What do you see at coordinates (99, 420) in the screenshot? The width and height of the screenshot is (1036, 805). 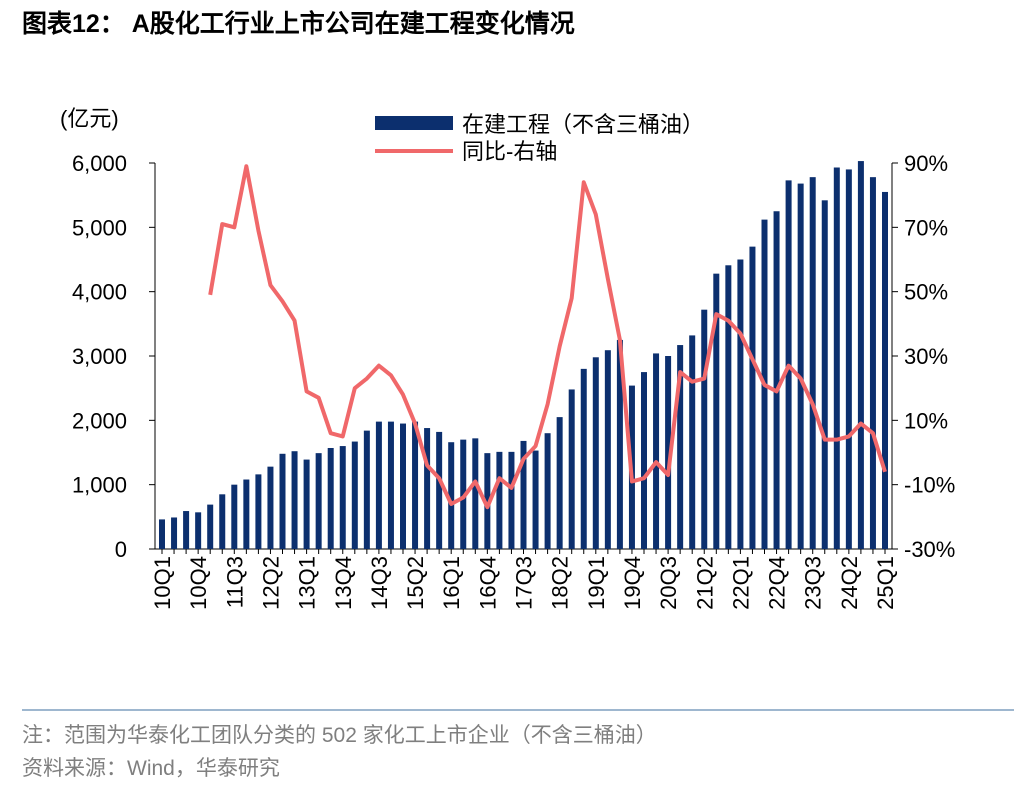 I see `y-tick-label: 2,000` at bounding box center [99, 420].